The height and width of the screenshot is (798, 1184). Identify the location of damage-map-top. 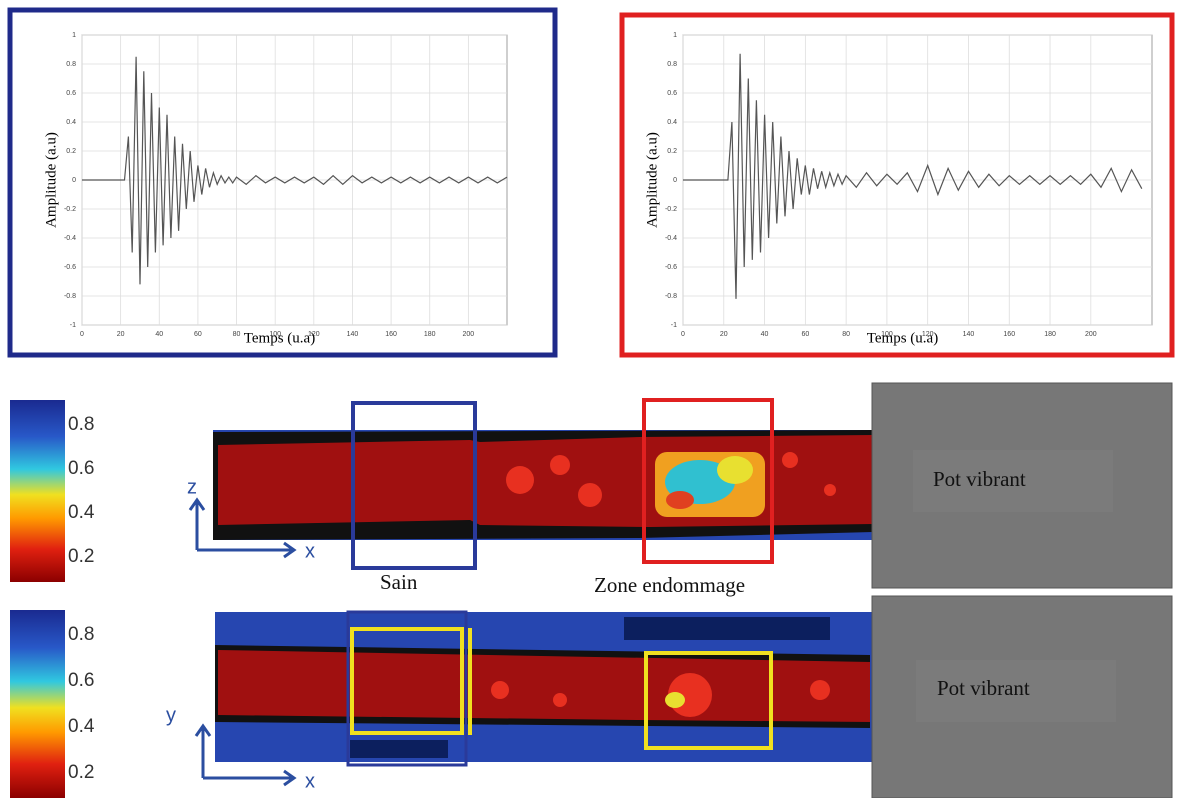
(543, 485).